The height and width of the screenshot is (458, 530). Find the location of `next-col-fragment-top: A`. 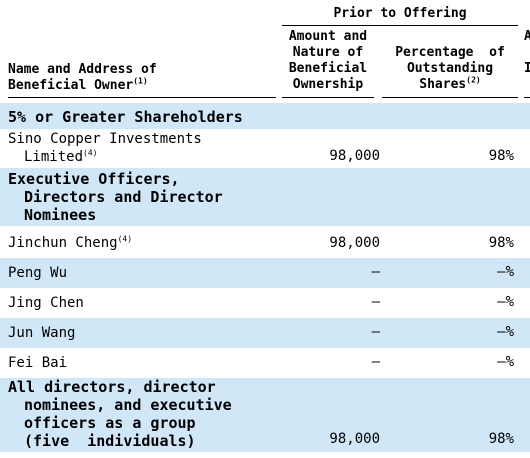

next-col-fragment-top: A is located at coordinates (527, 36).